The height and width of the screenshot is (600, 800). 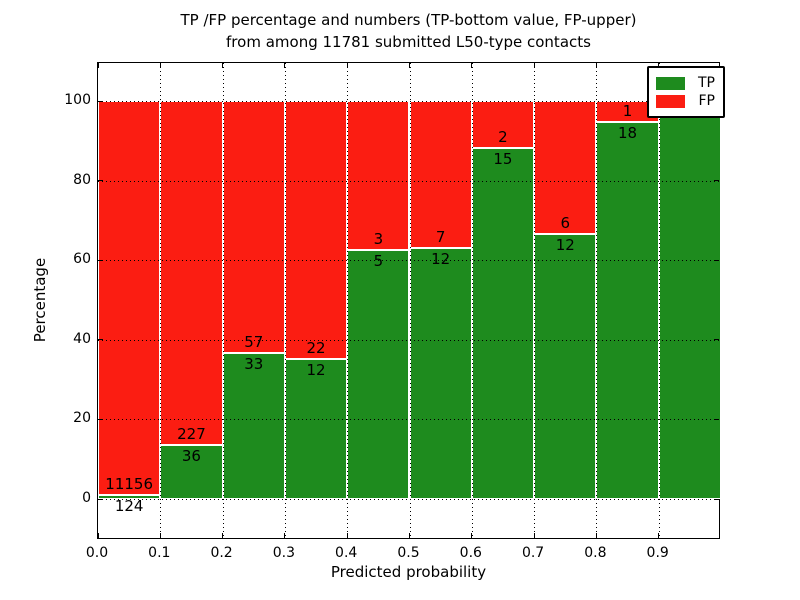 I want to click on tp-count-label: 18, so click(x=628, y=132).